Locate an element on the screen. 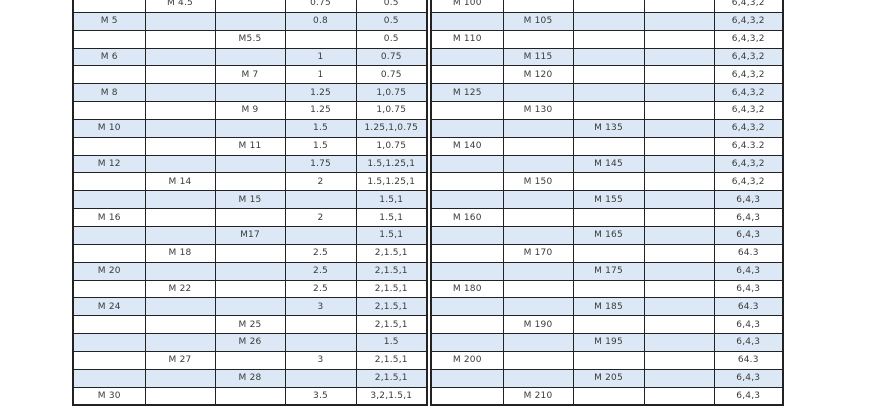 The image size is (870, 406). coarse-pitch-cell: 0.75 is located at coordinates (320, 6).